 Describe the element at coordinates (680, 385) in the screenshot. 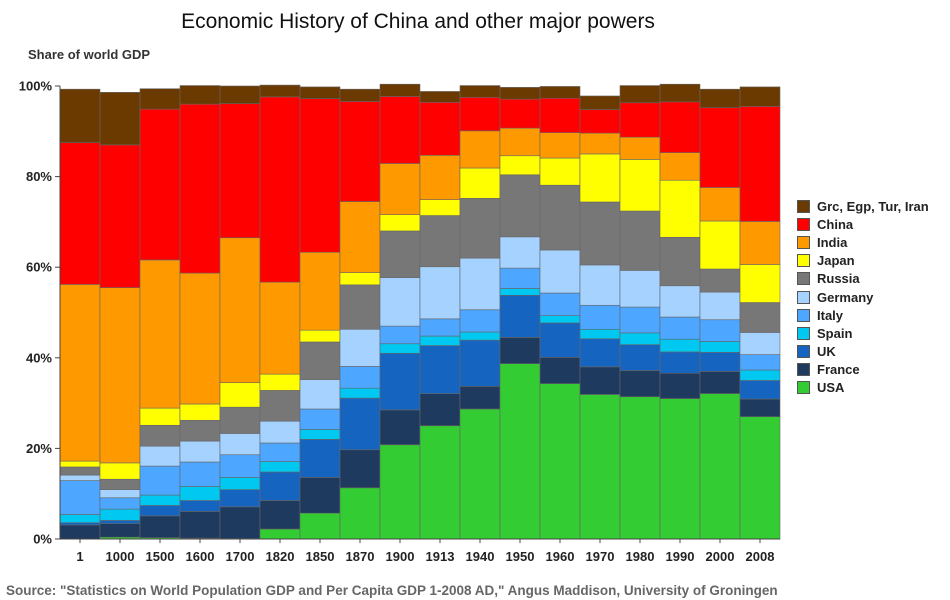

I see `bar-france-1990` at that location.